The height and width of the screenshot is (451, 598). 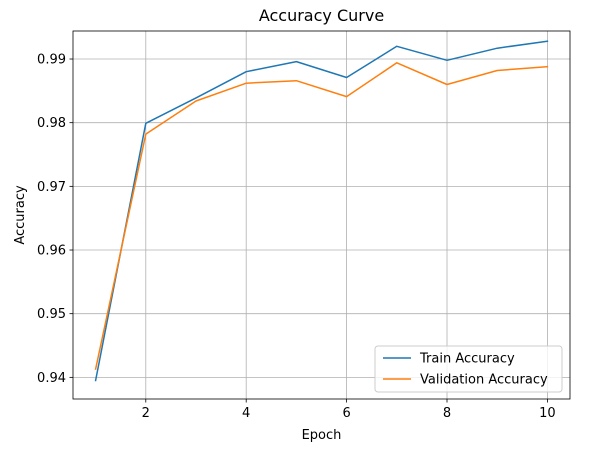 What do you see at coordinates (484, 380) in the screenshot?
I see `legend-label-validation: Validation Accuracy` at bounding box center [484, 380].